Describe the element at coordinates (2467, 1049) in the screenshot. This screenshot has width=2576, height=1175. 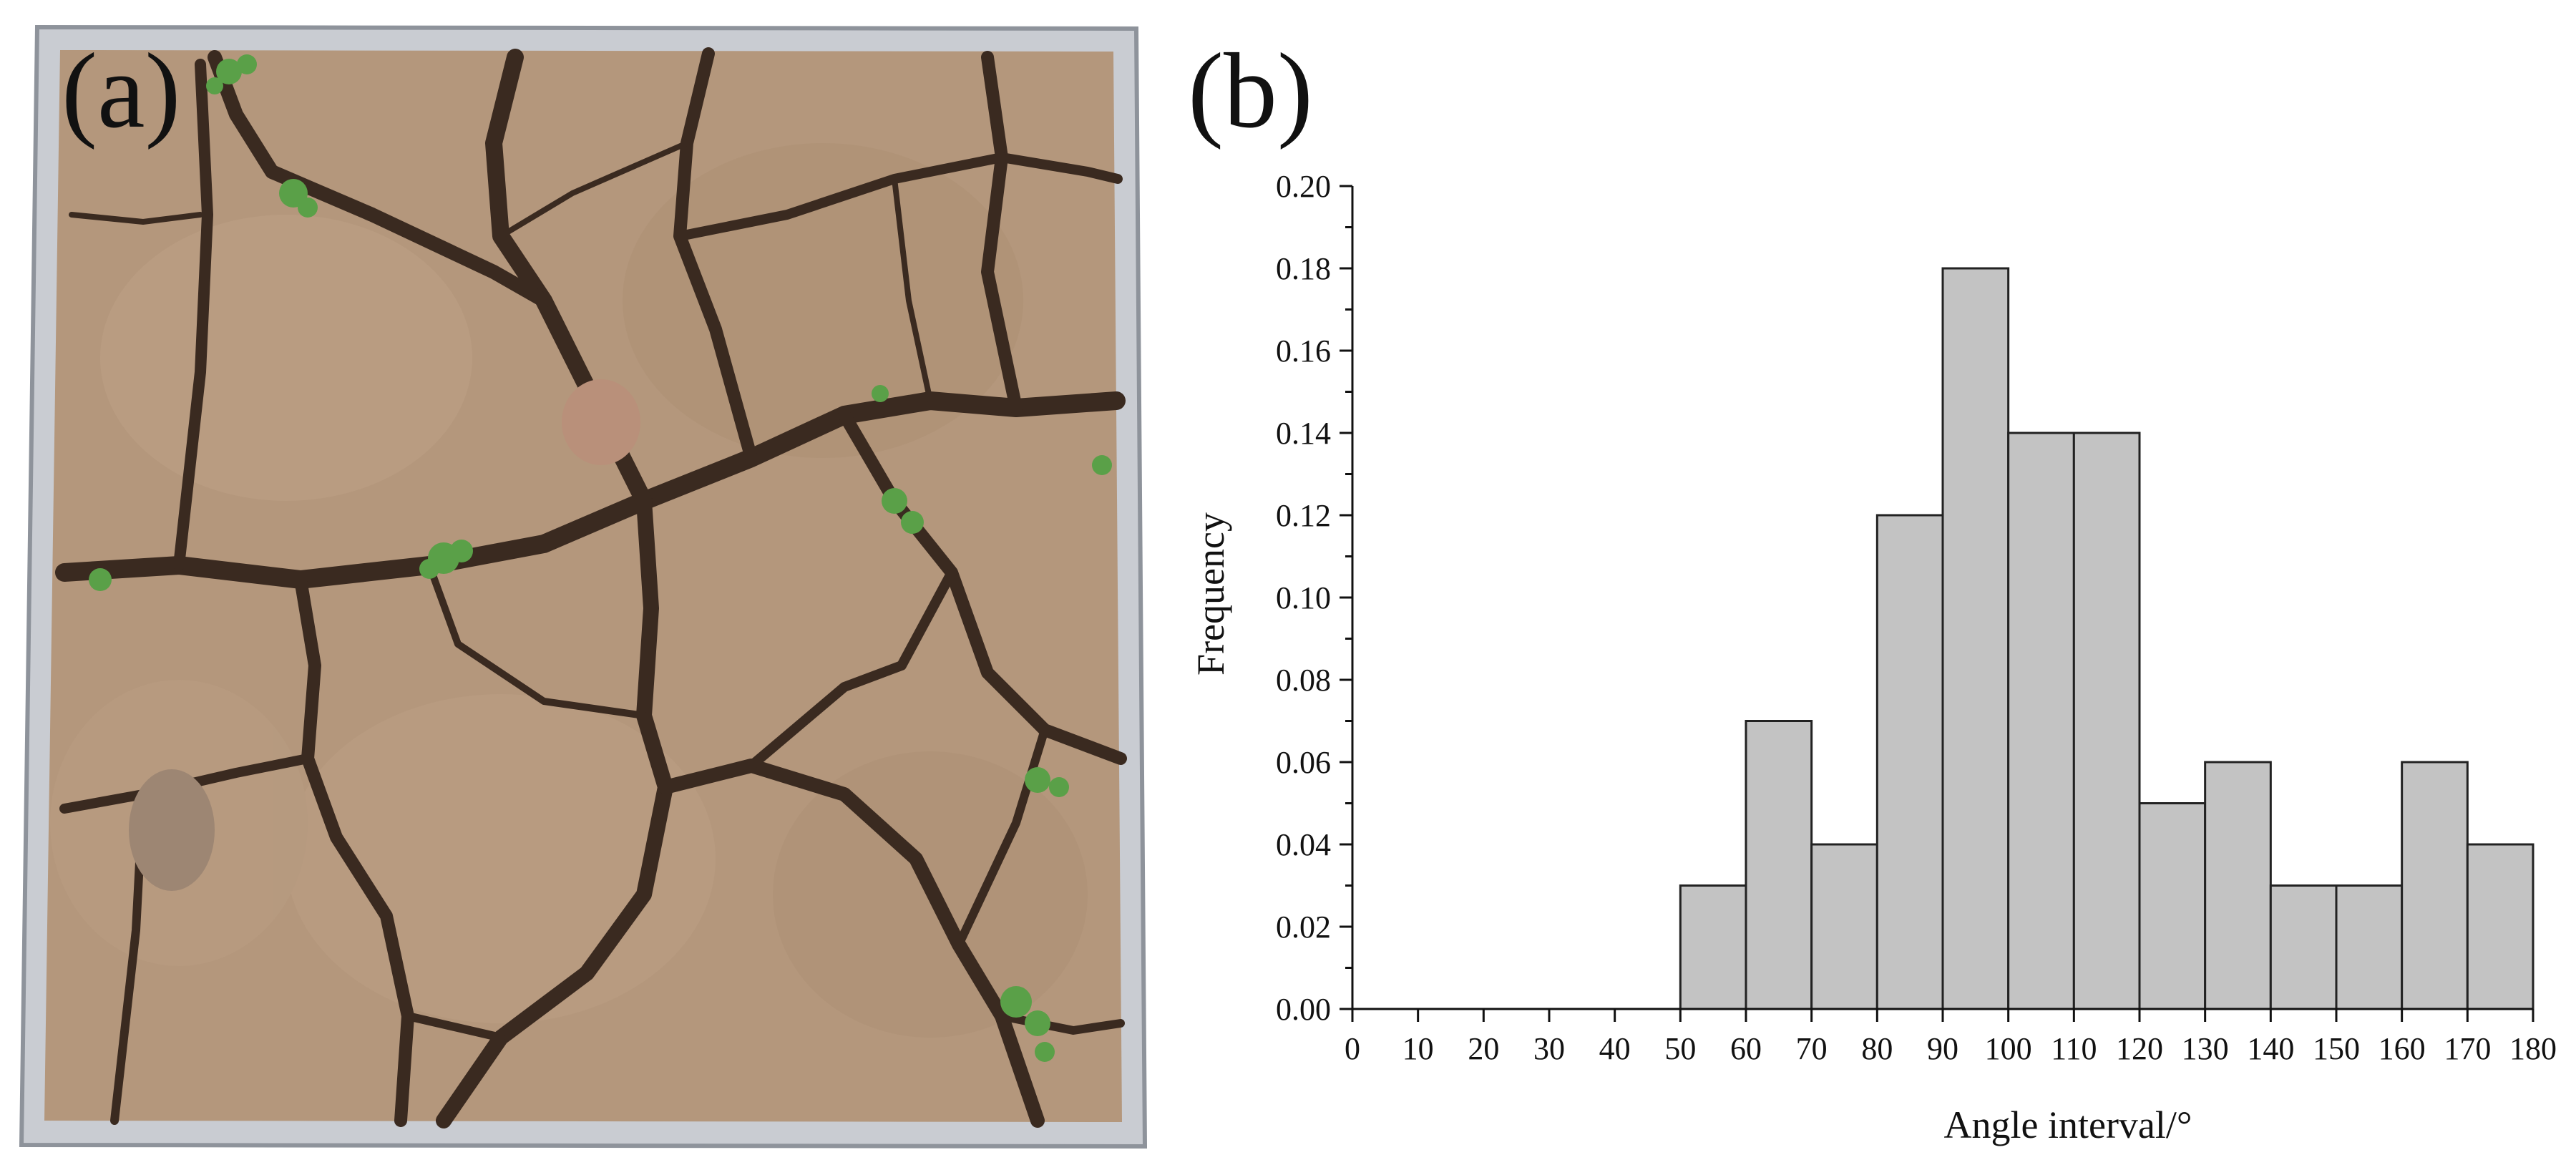
I see `x-tick-label: 170` at that location.